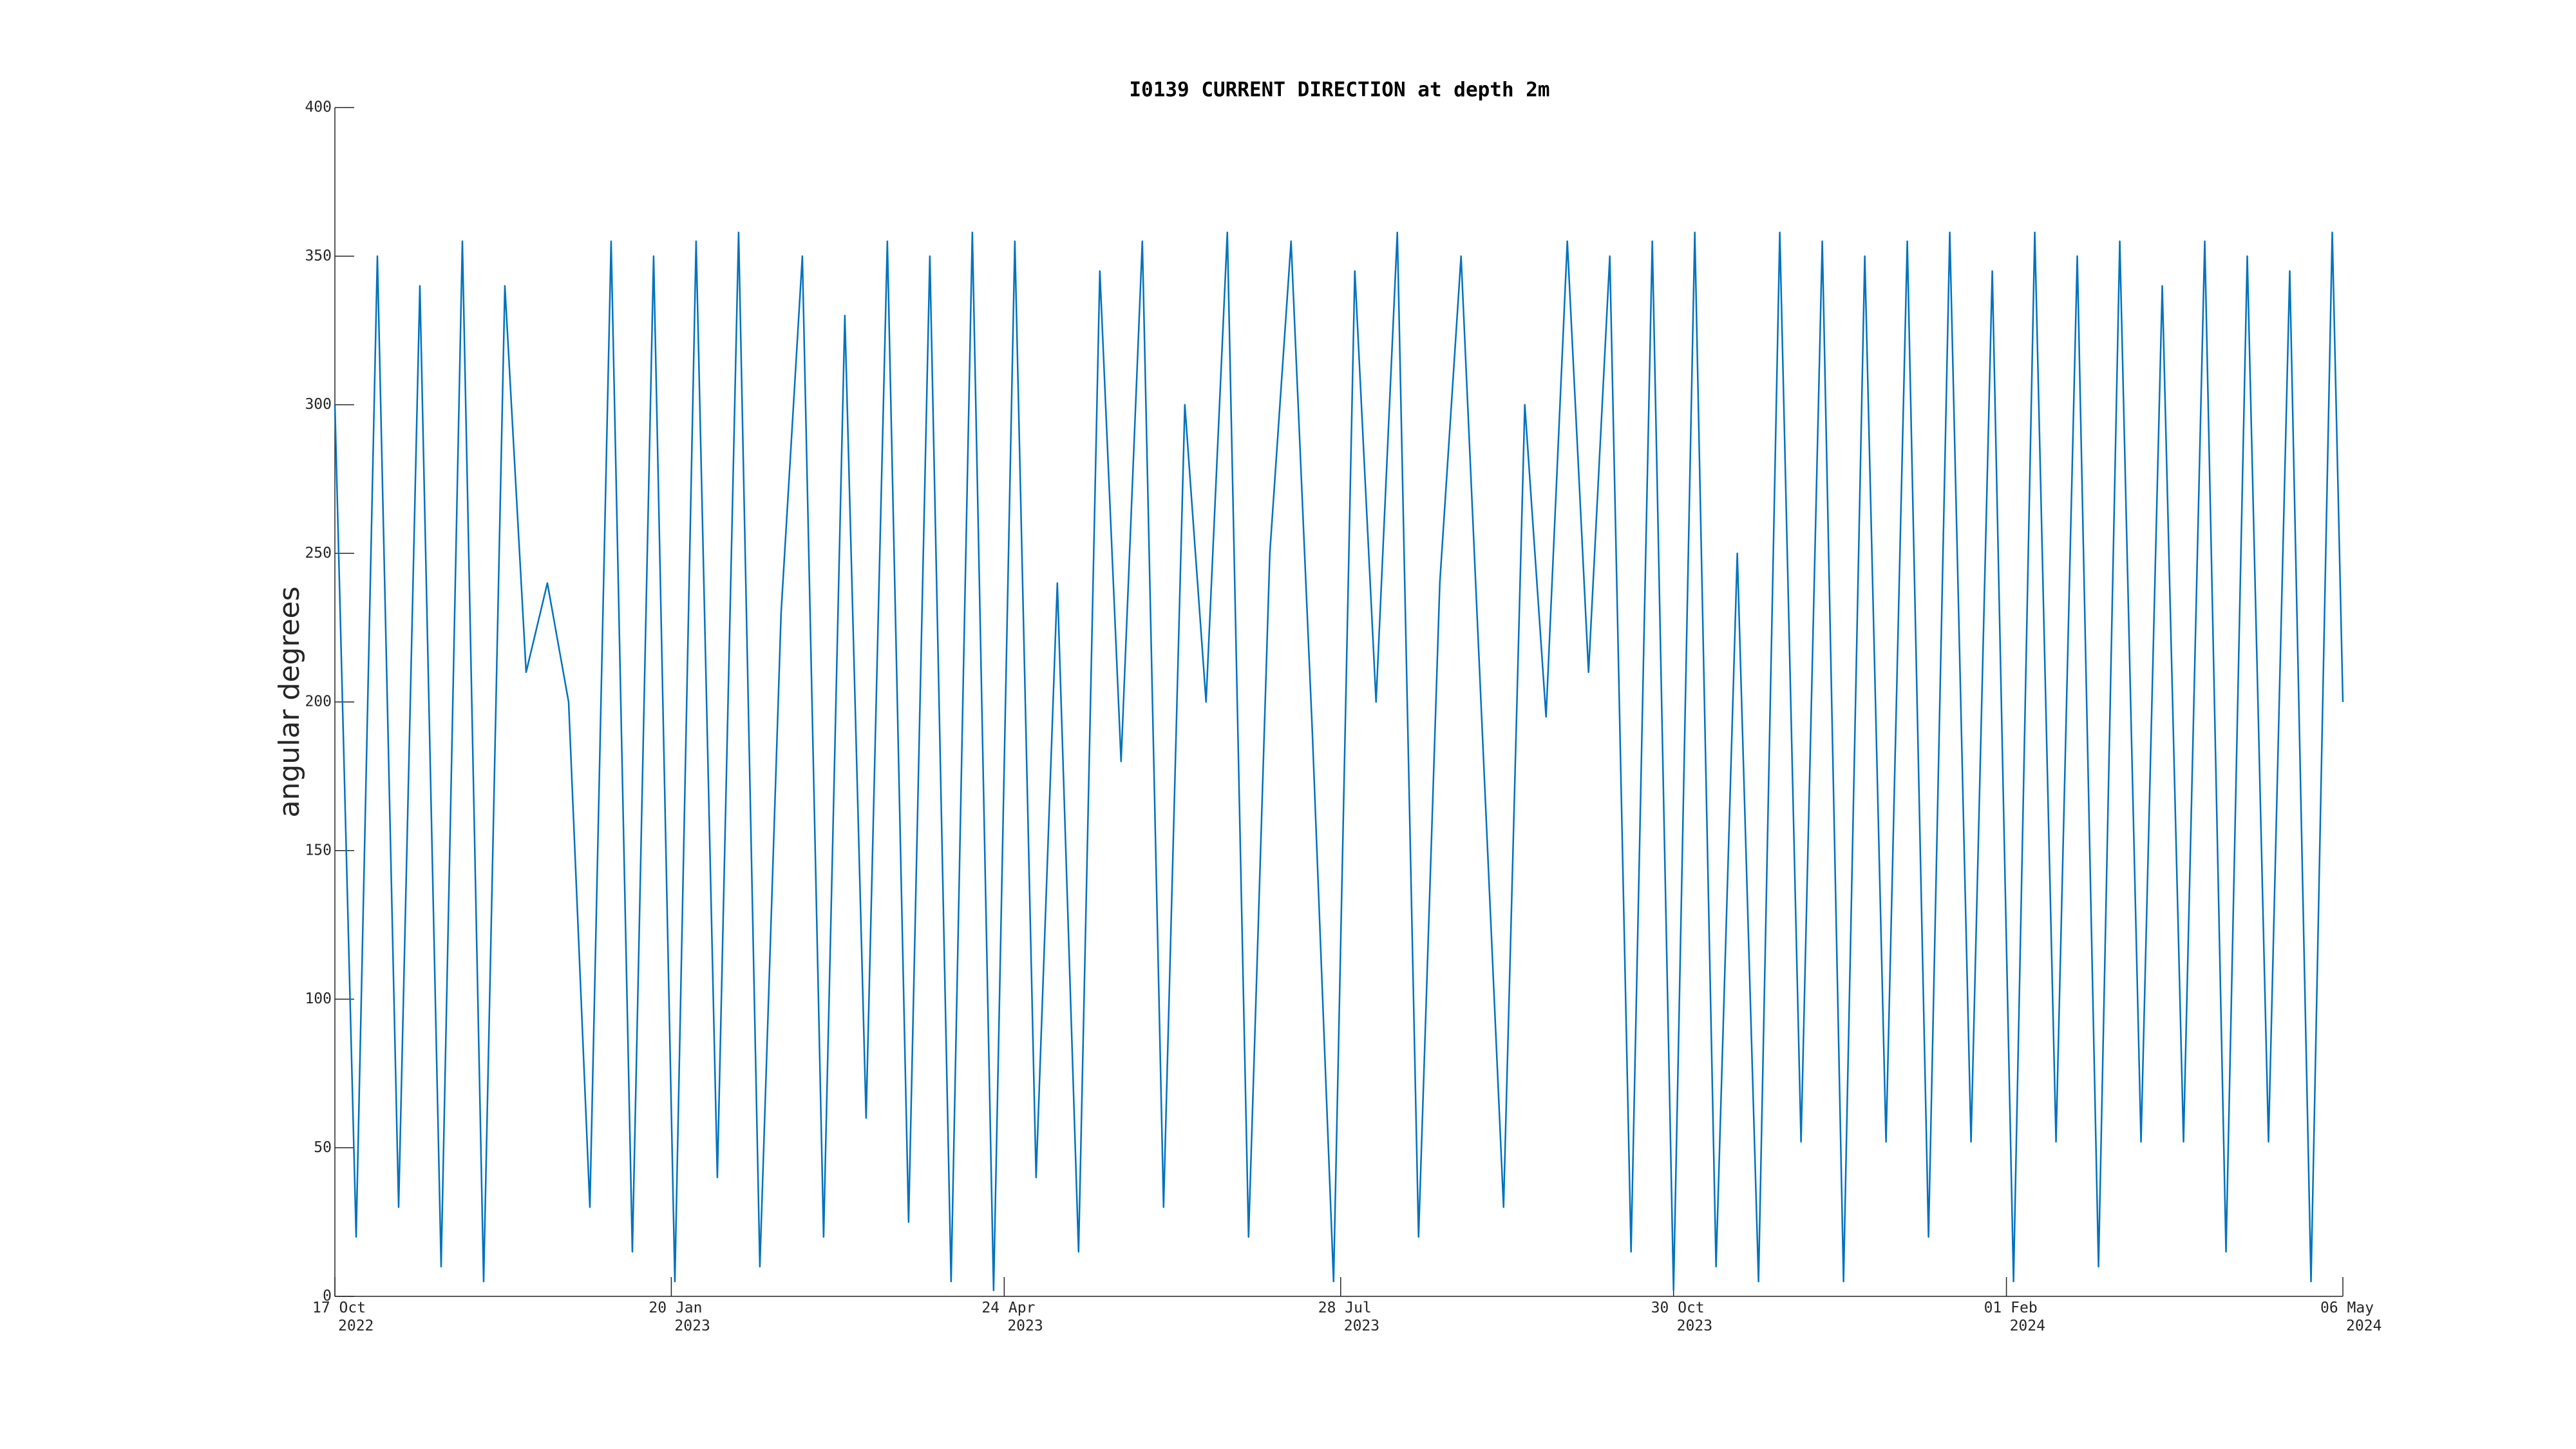 The width and height of the screenshot is (2576, 1449). What do you see at coordinates (1678, 1308) in the screenshot?
I see `x-tick-label-line: 30 Oct` at bounding box center [1678, 1308].